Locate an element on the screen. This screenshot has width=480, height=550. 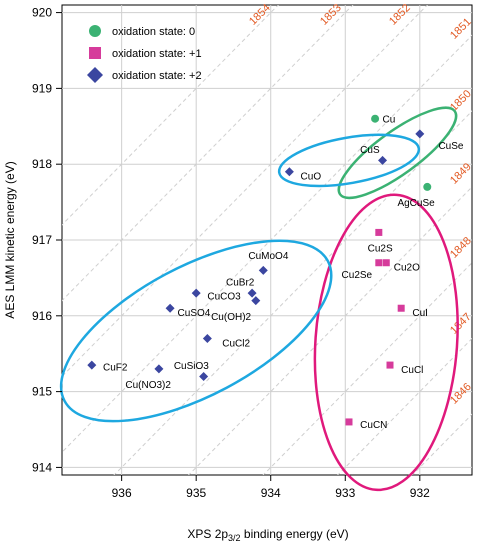
point-CuCl2 is located at coordinates (207, 339).